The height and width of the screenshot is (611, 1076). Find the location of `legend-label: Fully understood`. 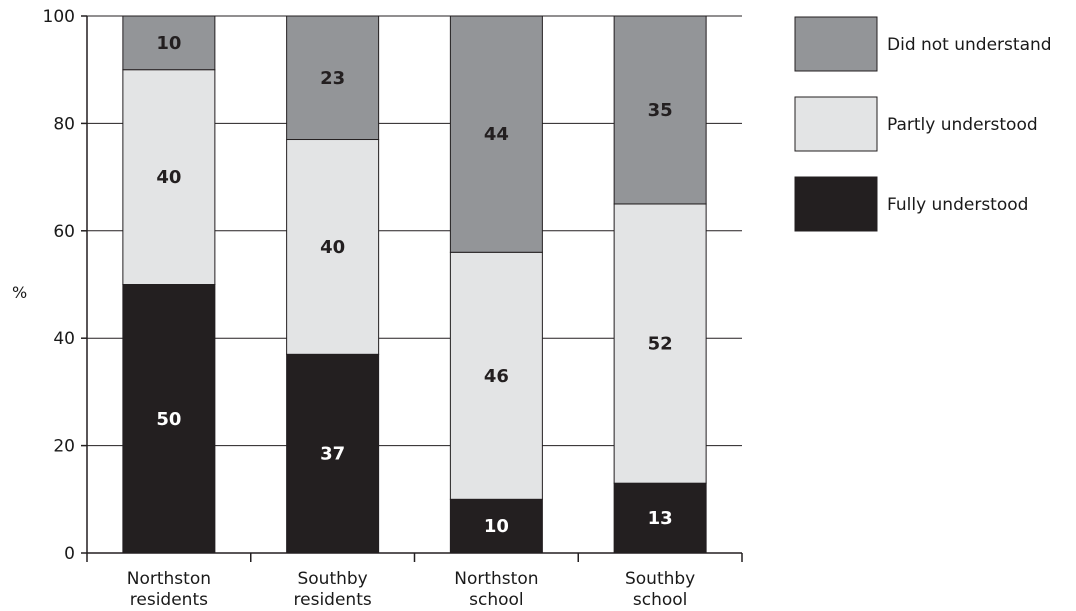

legend-label: Fully understood is located at coordinates (957, 205).